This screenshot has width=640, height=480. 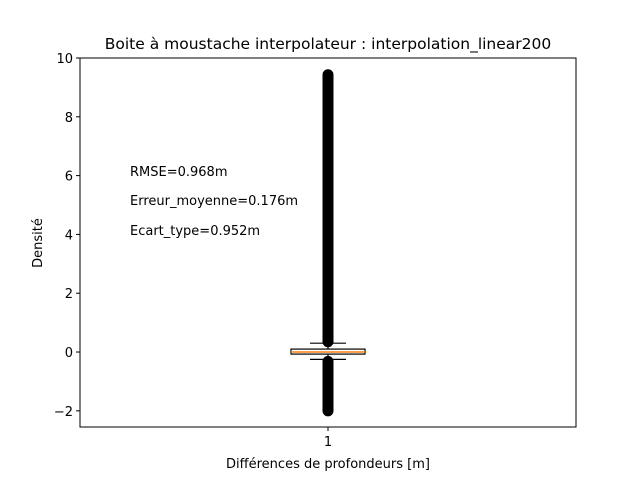 I want to click on x-axis-label: Différences de profondeurs [m], so click(x=328, y=464).